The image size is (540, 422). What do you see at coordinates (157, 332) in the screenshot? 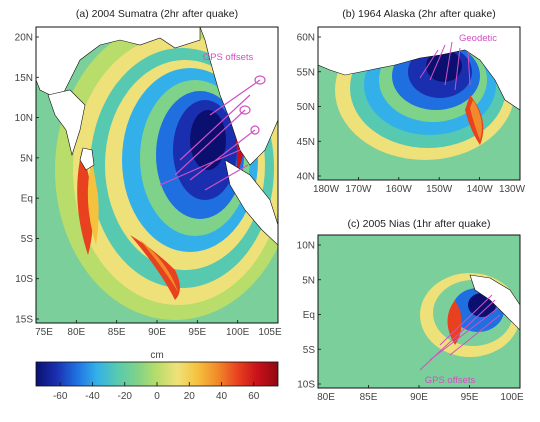
I see `panel-a-xtick-label: 90E` at bounding box center [157, 332].